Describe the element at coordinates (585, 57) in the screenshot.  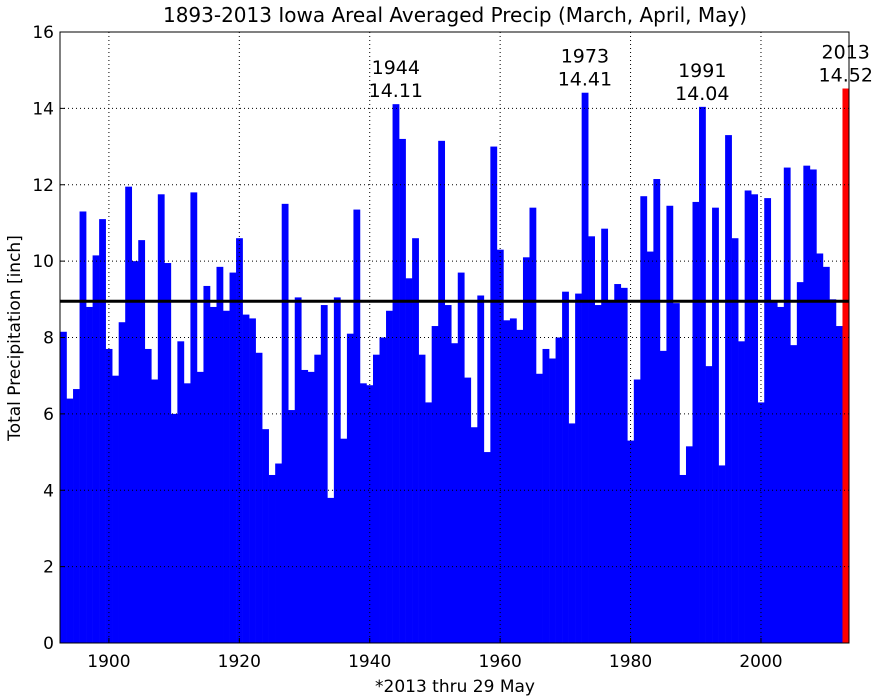
I see `annotation-year: 1973` at that location.